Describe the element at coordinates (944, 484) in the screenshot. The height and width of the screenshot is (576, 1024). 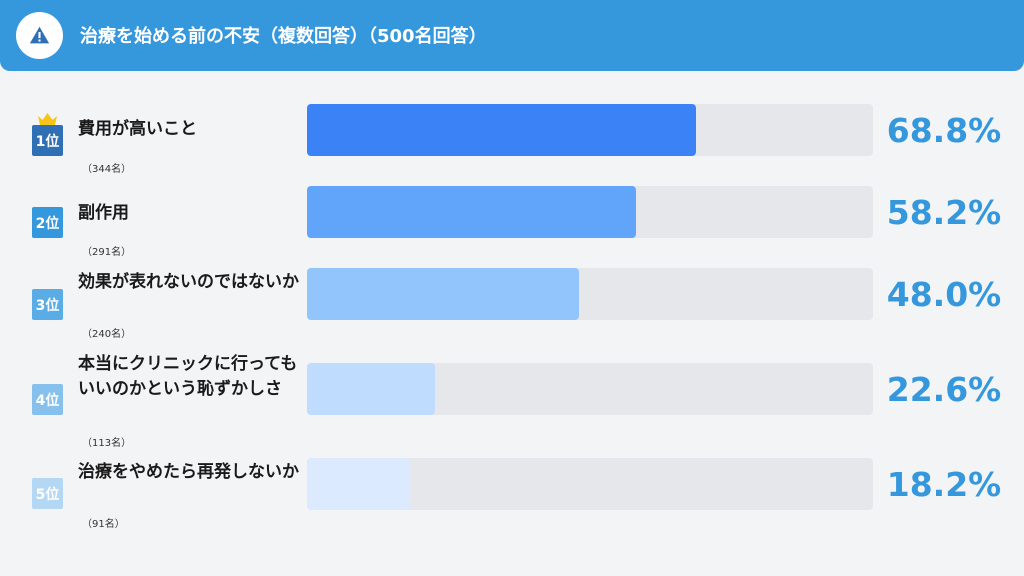
I see `percentage-label-5: 18.2%` at that location.